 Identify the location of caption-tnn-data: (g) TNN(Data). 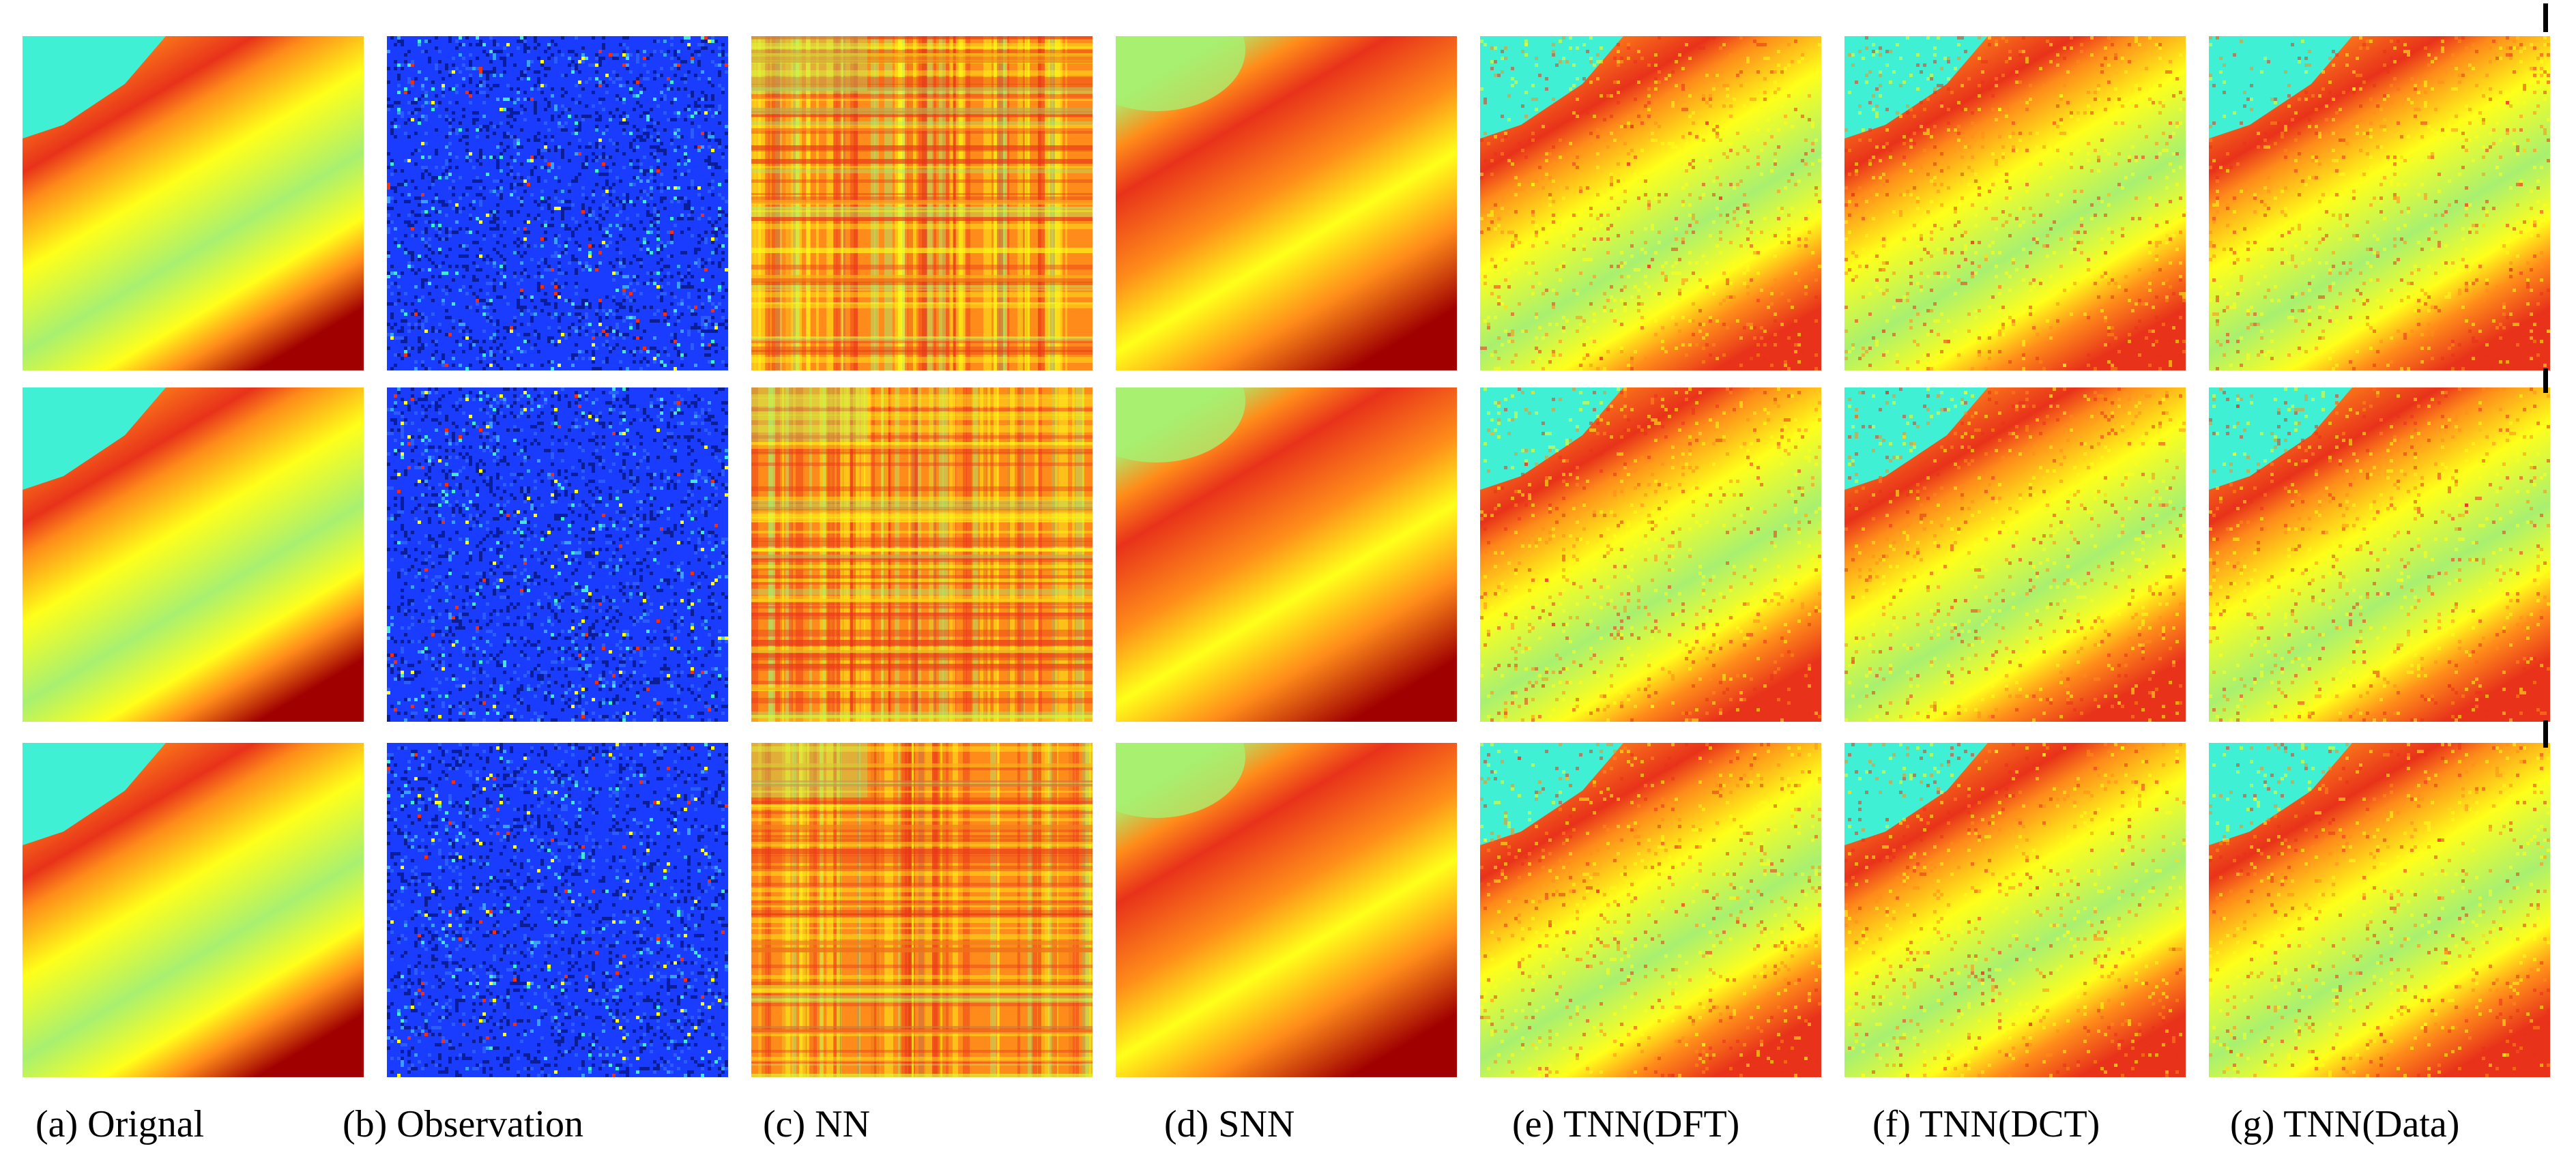
(2345, 1124).